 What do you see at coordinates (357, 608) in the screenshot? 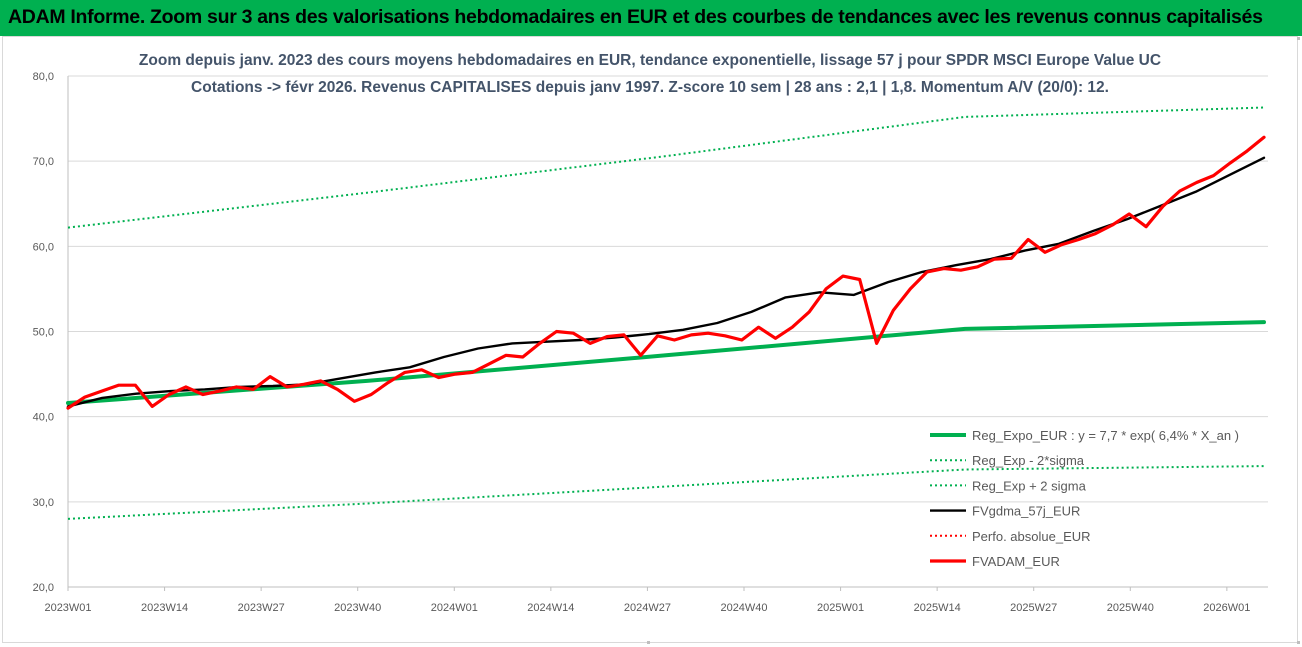
I see `x-tick-label: 2023W40` at bounding box center [357, 608].